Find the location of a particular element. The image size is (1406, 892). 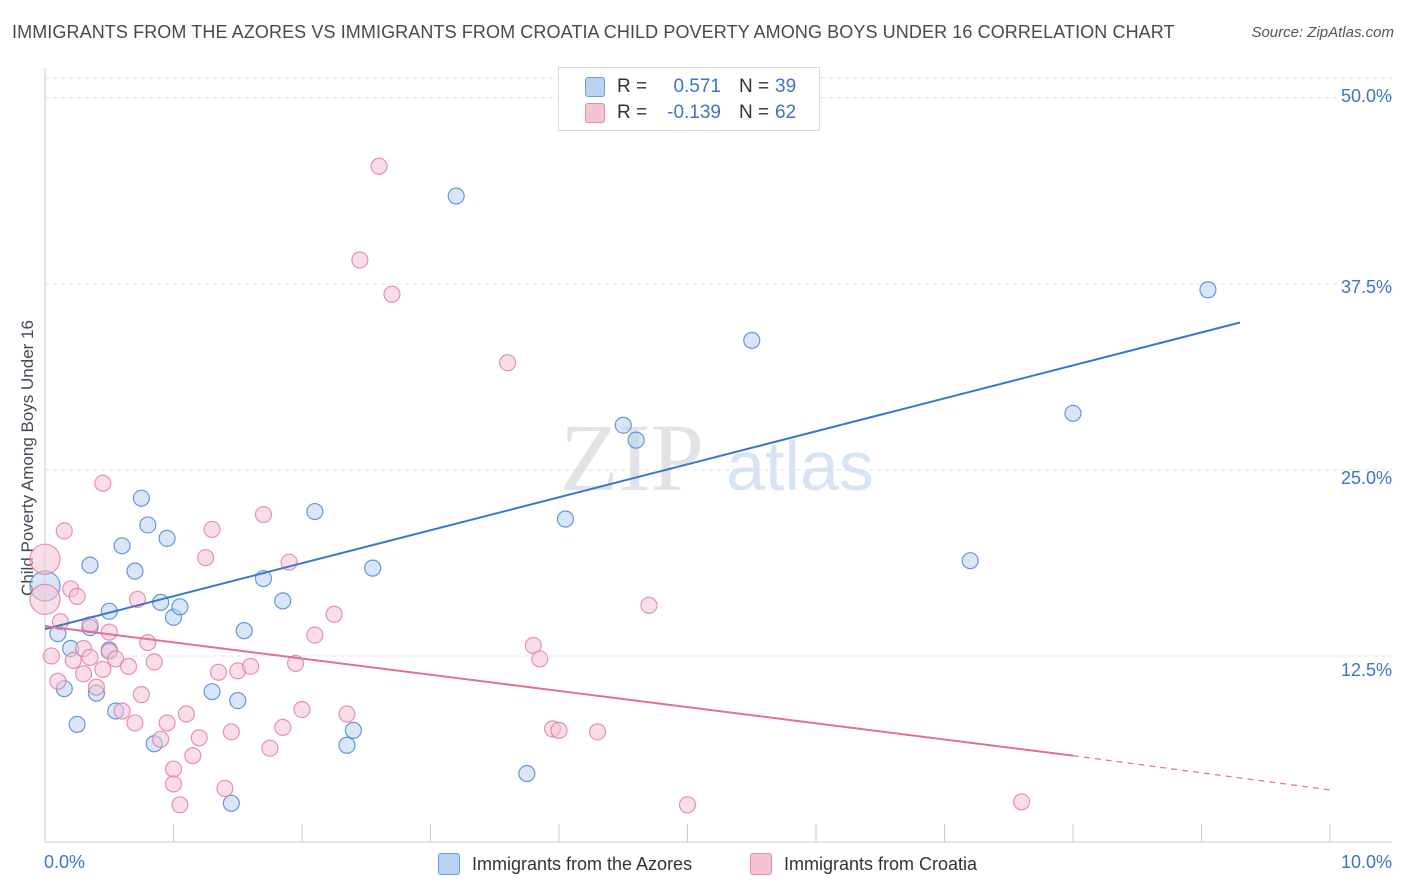

legend-n-value: 62 is located at coordinates (786, 112).